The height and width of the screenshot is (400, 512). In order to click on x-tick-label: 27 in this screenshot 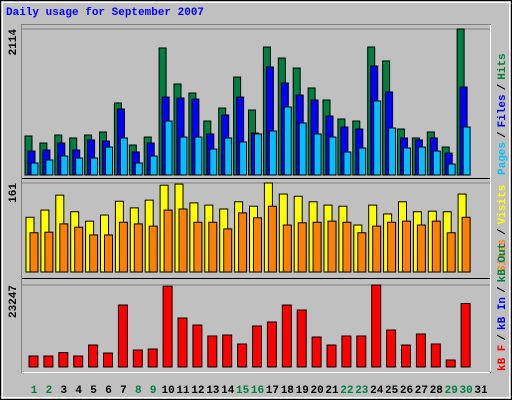, I will do `click(421, 391)`.